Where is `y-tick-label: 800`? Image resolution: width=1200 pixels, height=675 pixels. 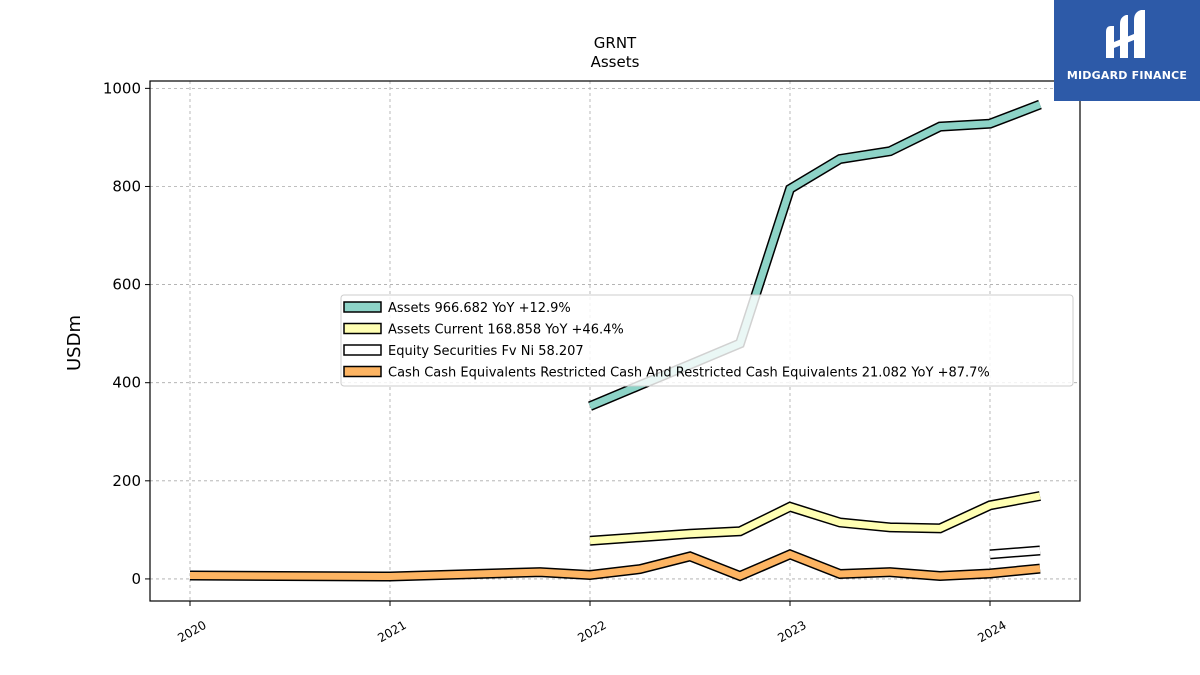 y-tick-label: 800 is located at coordinates (126, 186).